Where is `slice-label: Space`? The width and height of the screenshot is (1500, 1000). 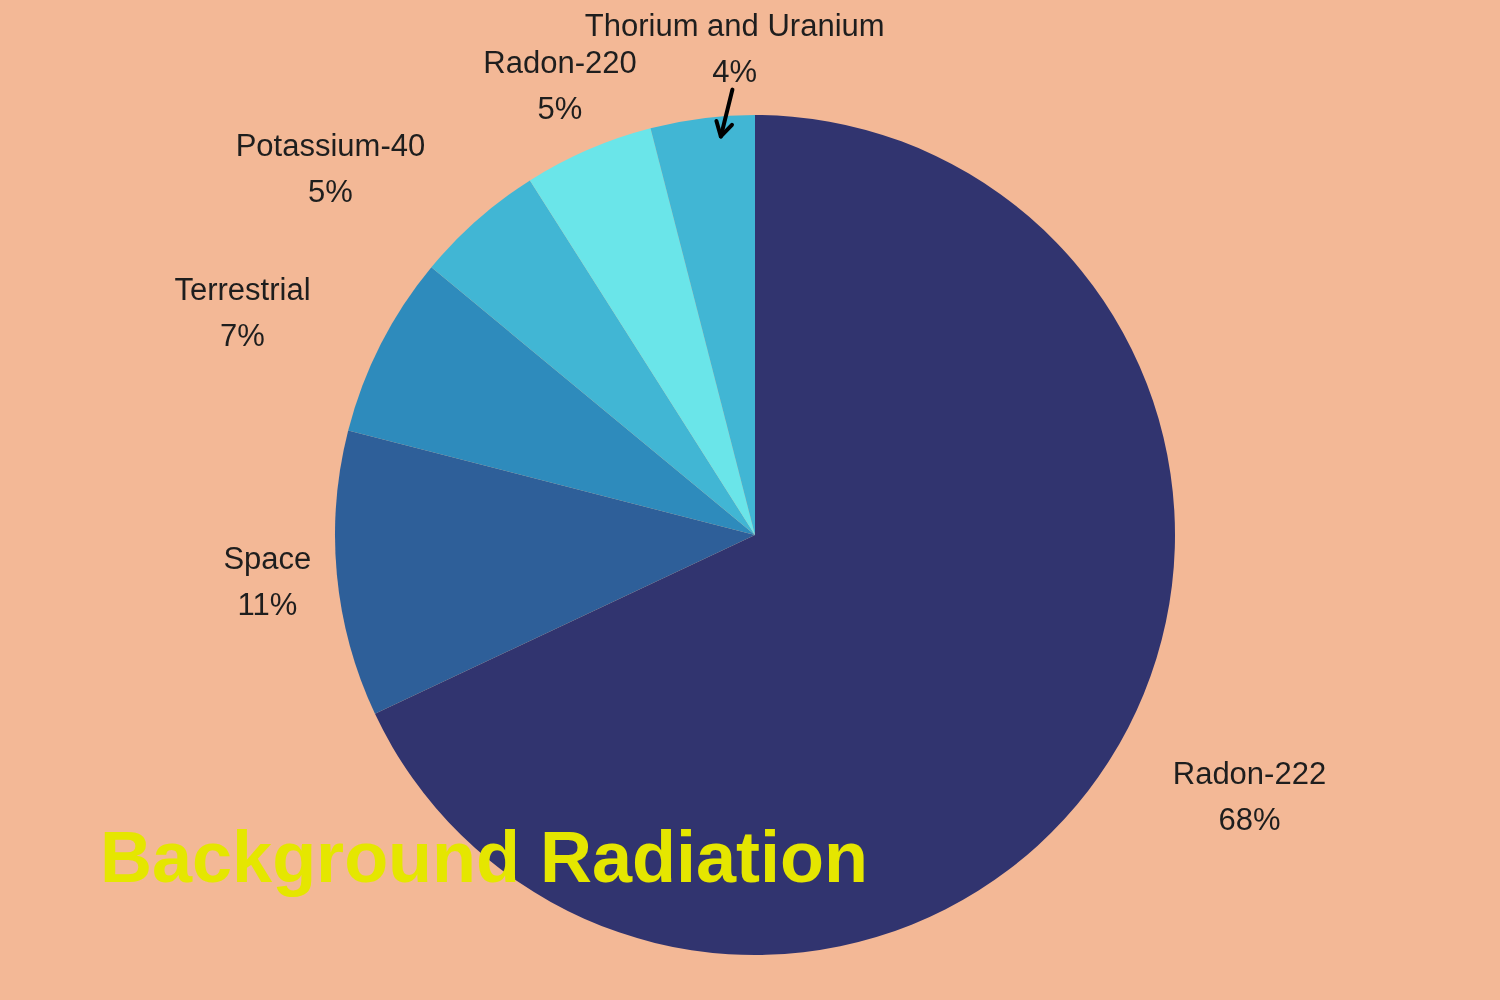 slice-label: Space is located at coordinates (267, 558).